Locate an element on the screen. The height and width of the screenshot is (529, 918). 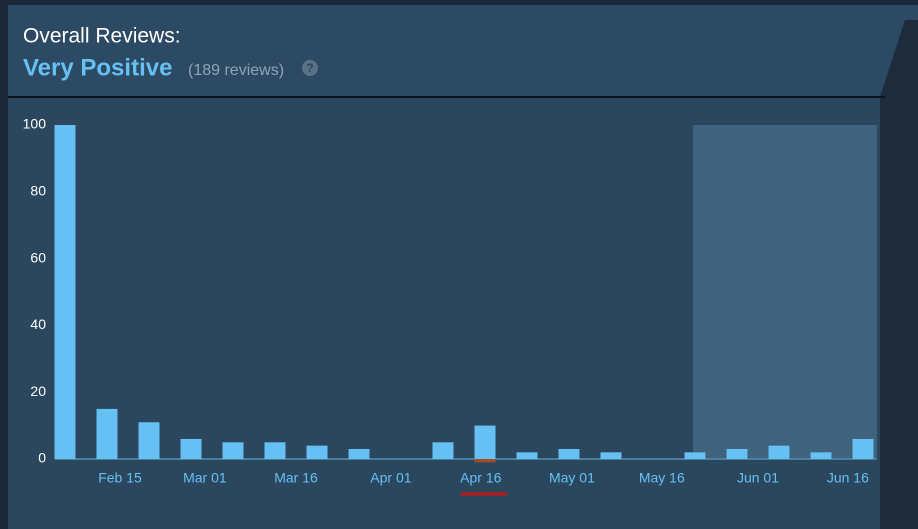
x-tick-label: Jun 01 is located at coordinates (758, 478).